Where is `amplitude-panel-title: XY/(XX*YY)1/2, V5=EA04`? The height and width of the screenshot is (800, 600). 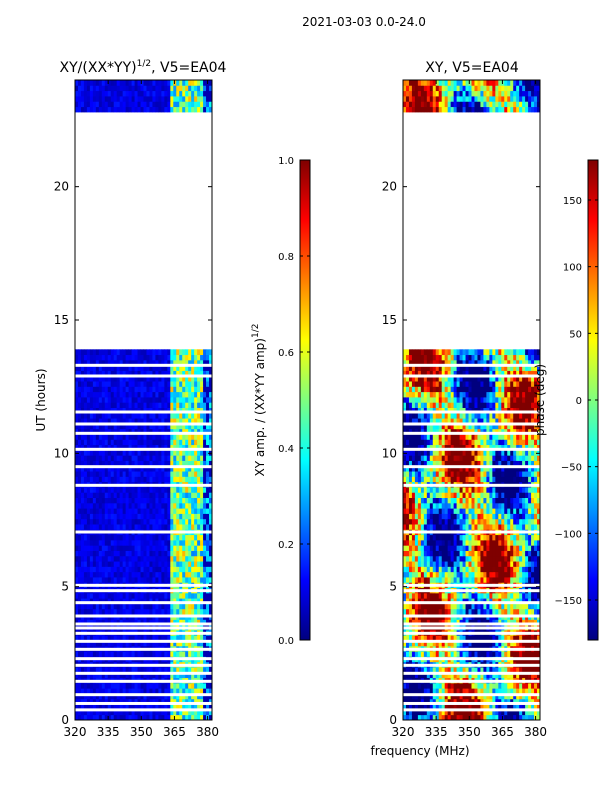 amplitude-panel-title: XY/(XX*YY)1/2, V5=EA04 is located at coordinates (143, 67).